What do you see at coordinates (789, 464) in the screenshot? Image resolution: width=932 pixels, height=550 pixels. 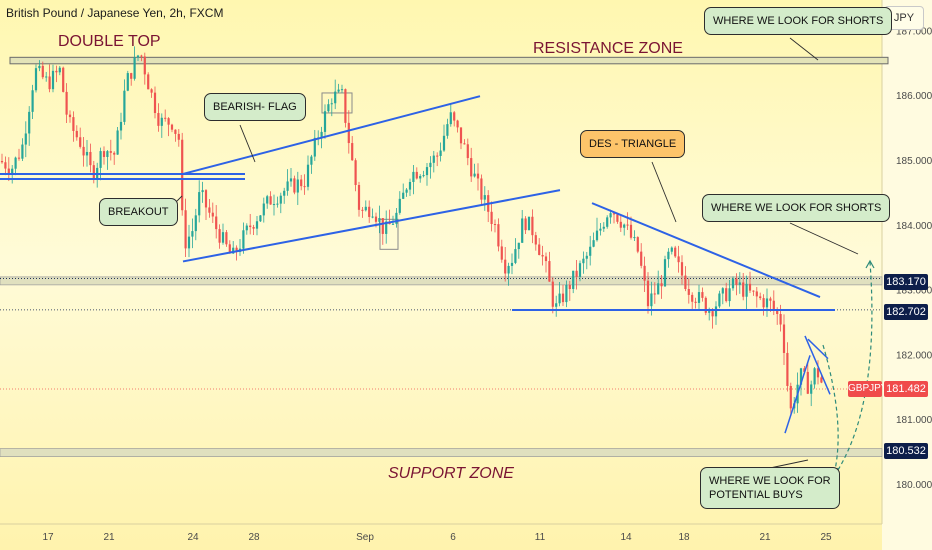 I see `buys-pointer` at bounding box center [789, 464].